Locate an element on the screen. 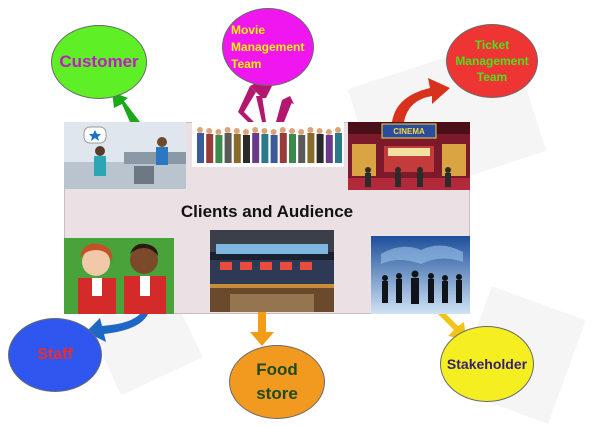 The image size is (609, 427). customer-node: Customer is located at coordinates (99, 62).